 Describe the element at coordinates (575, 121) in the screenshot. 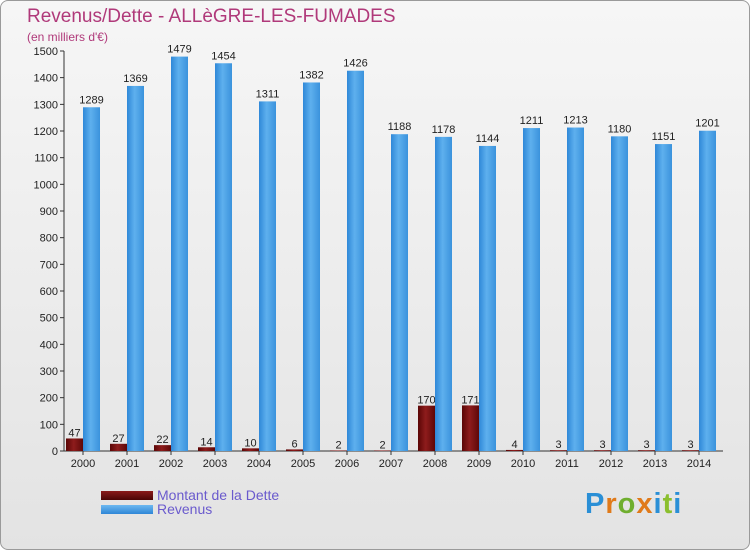

I see `data-label-revenus: 1213` at that location.